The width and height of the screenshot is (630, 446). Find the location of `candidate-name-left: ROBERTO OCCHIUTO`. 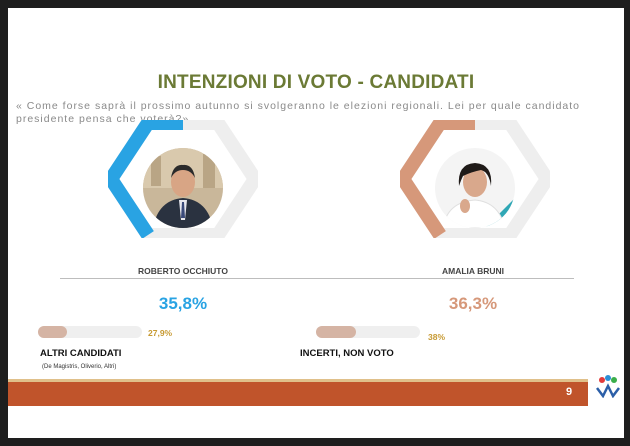

candidate-name-left: ROBERTO OCCHIUTO is located at coordinates (183, 271).